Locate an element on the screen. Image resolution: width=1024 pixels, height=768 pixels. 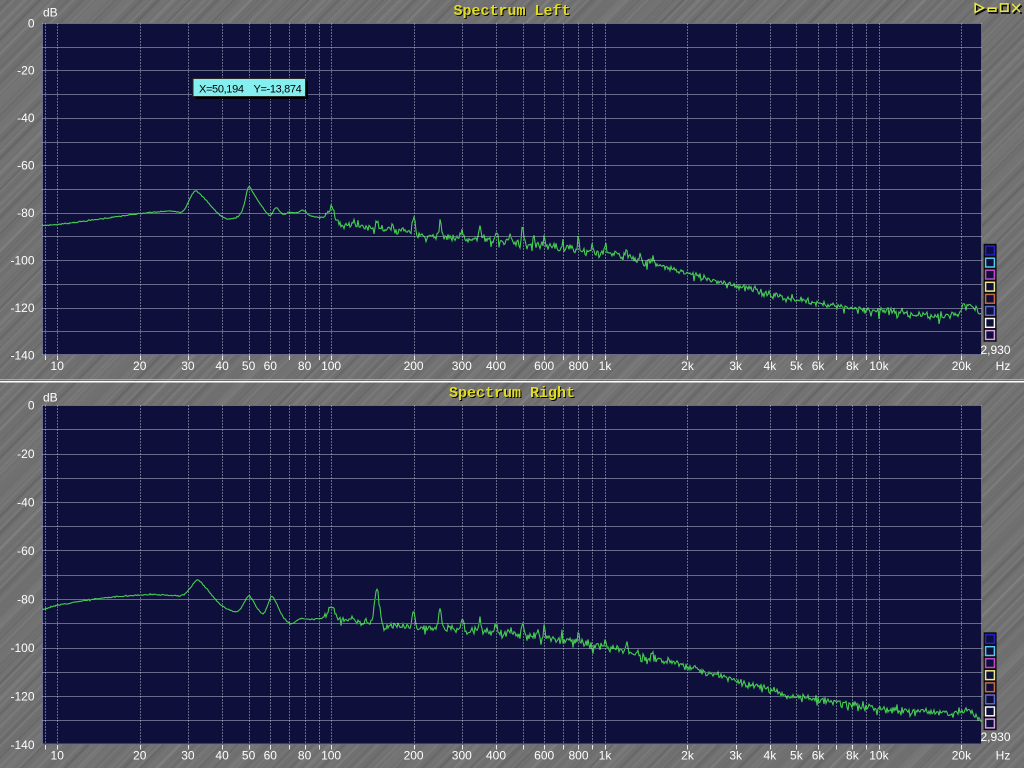
svg-text: X=50,194 is located at coordinates (221, 90).